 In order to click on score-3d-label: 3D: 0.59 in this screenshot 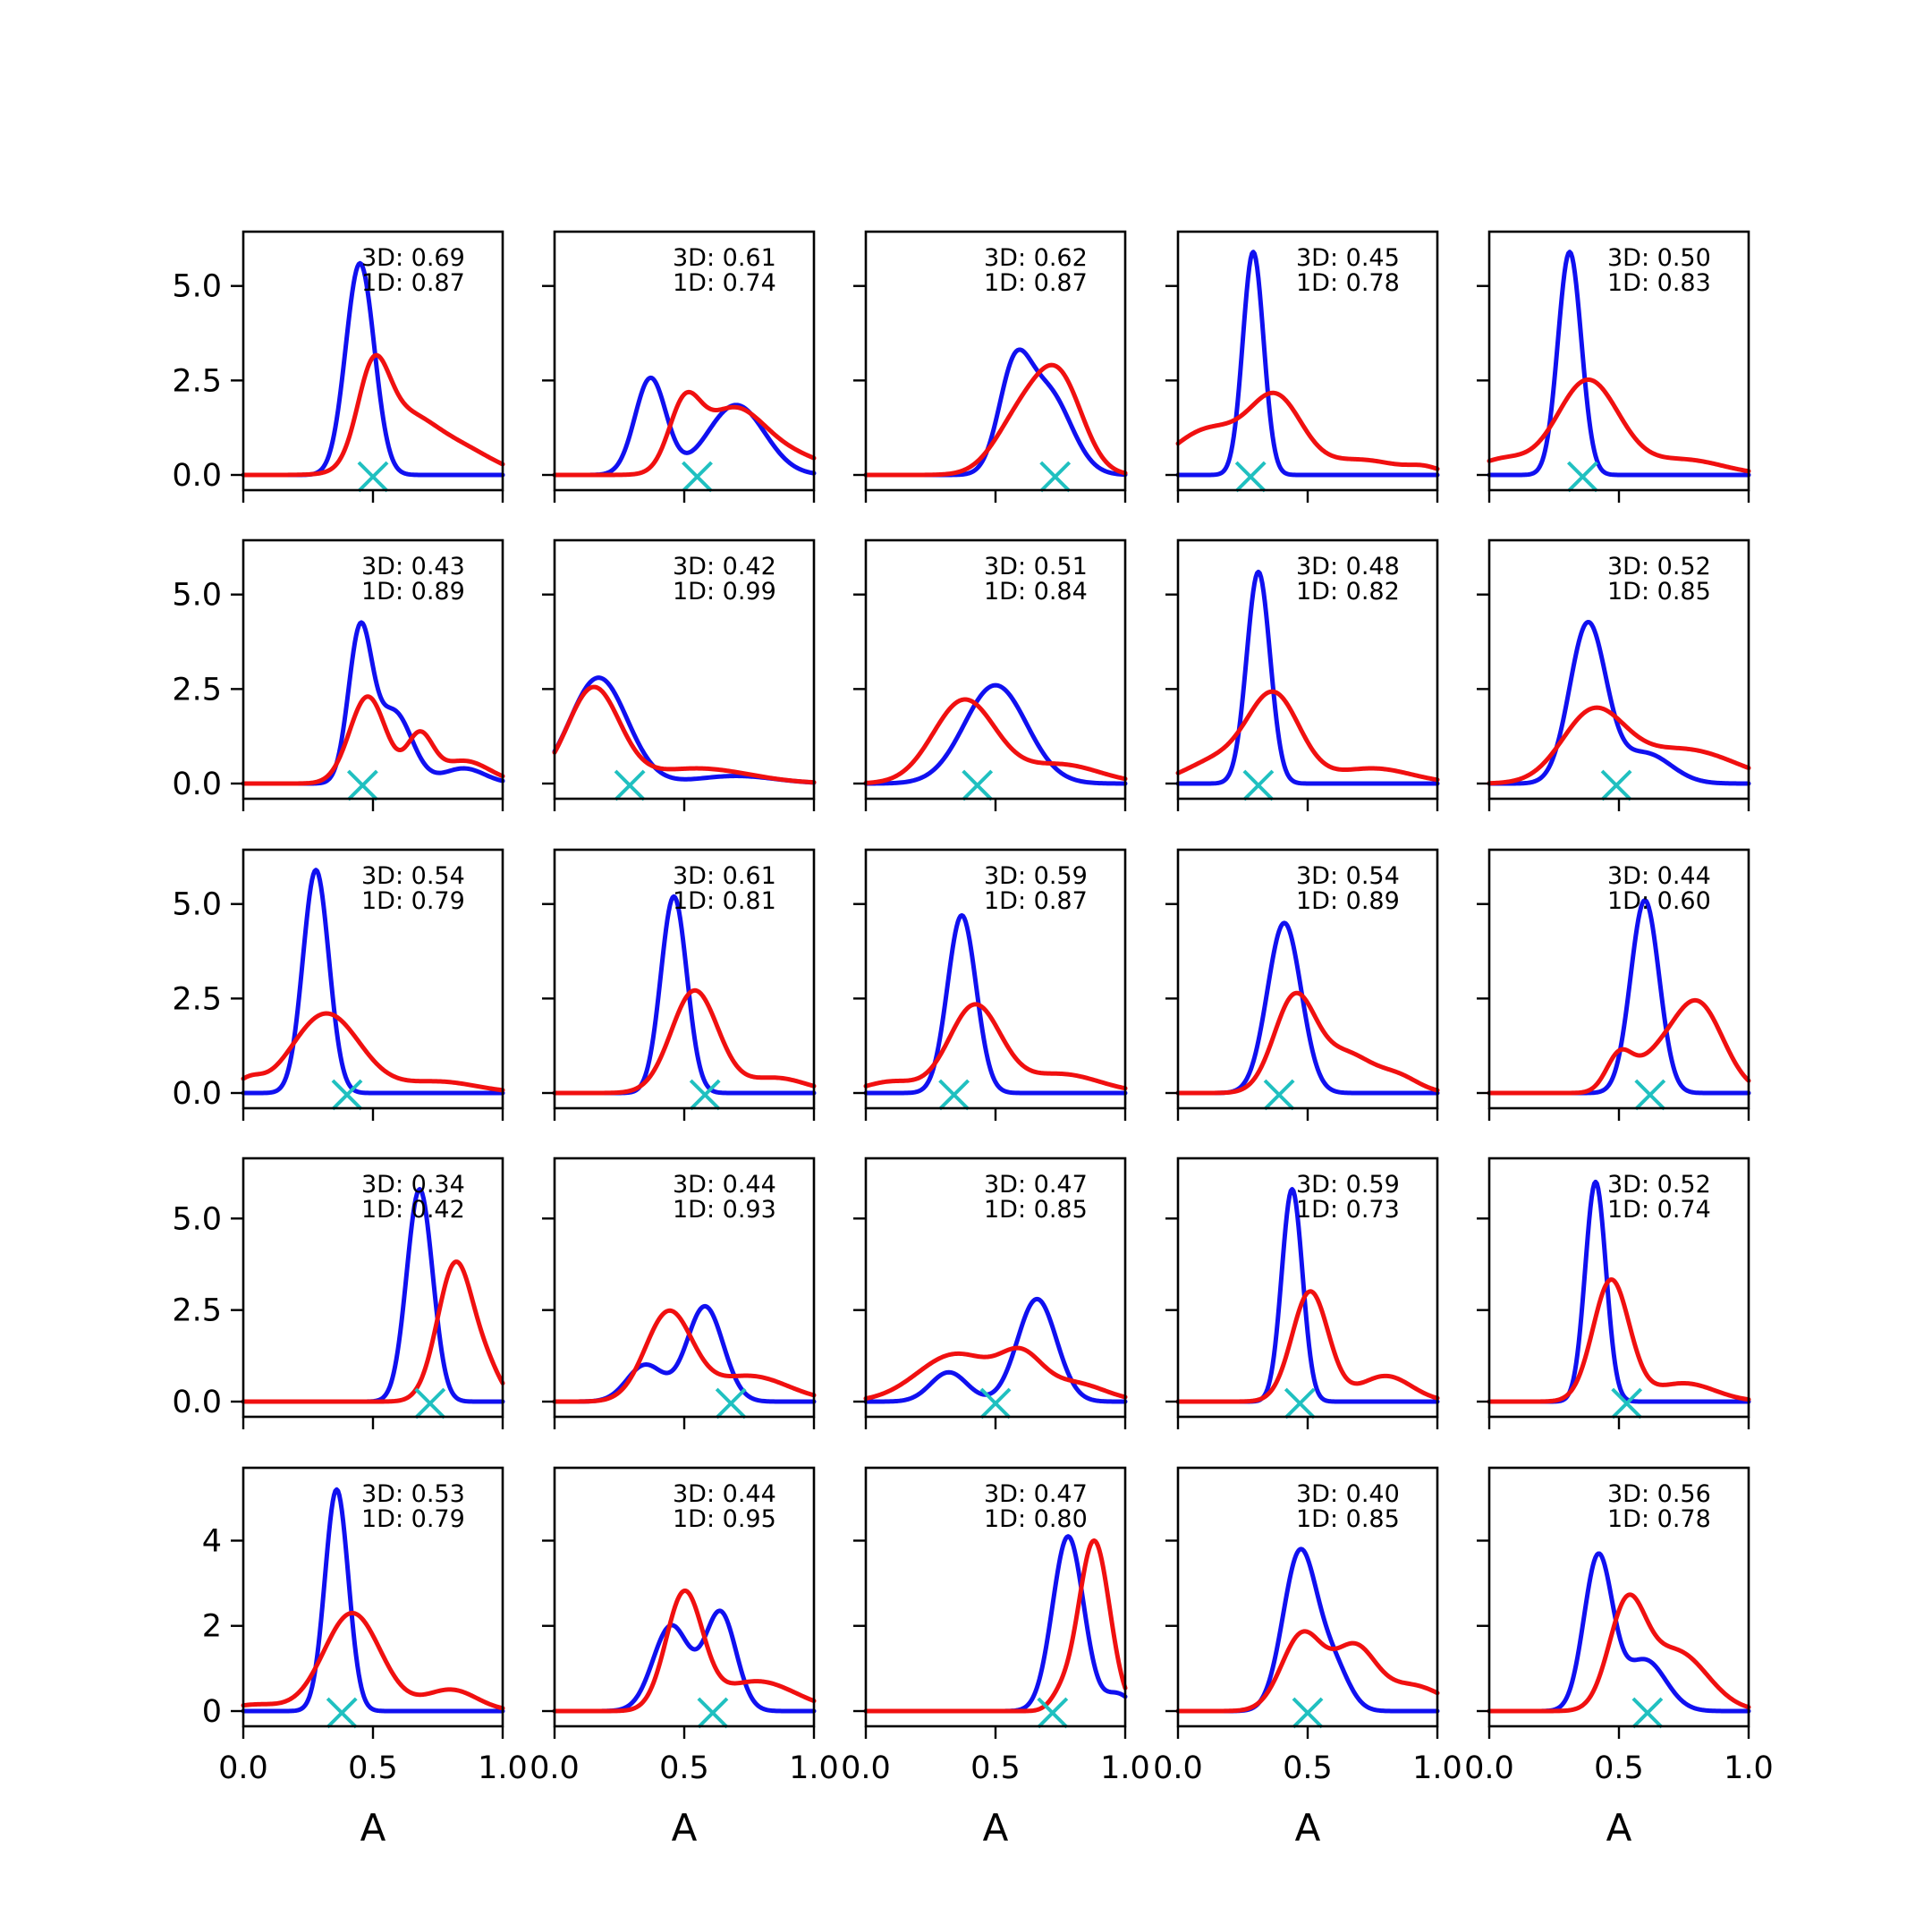, I will do `click(1348, 1185)`.